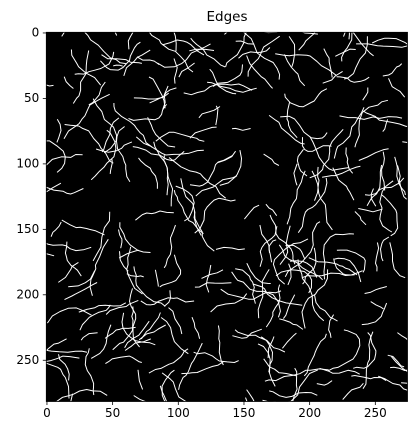  What do you see at coordinates (36, 32) in the screenshot?
I see `y-tick-label: 0` at bounding box center [36, 32].